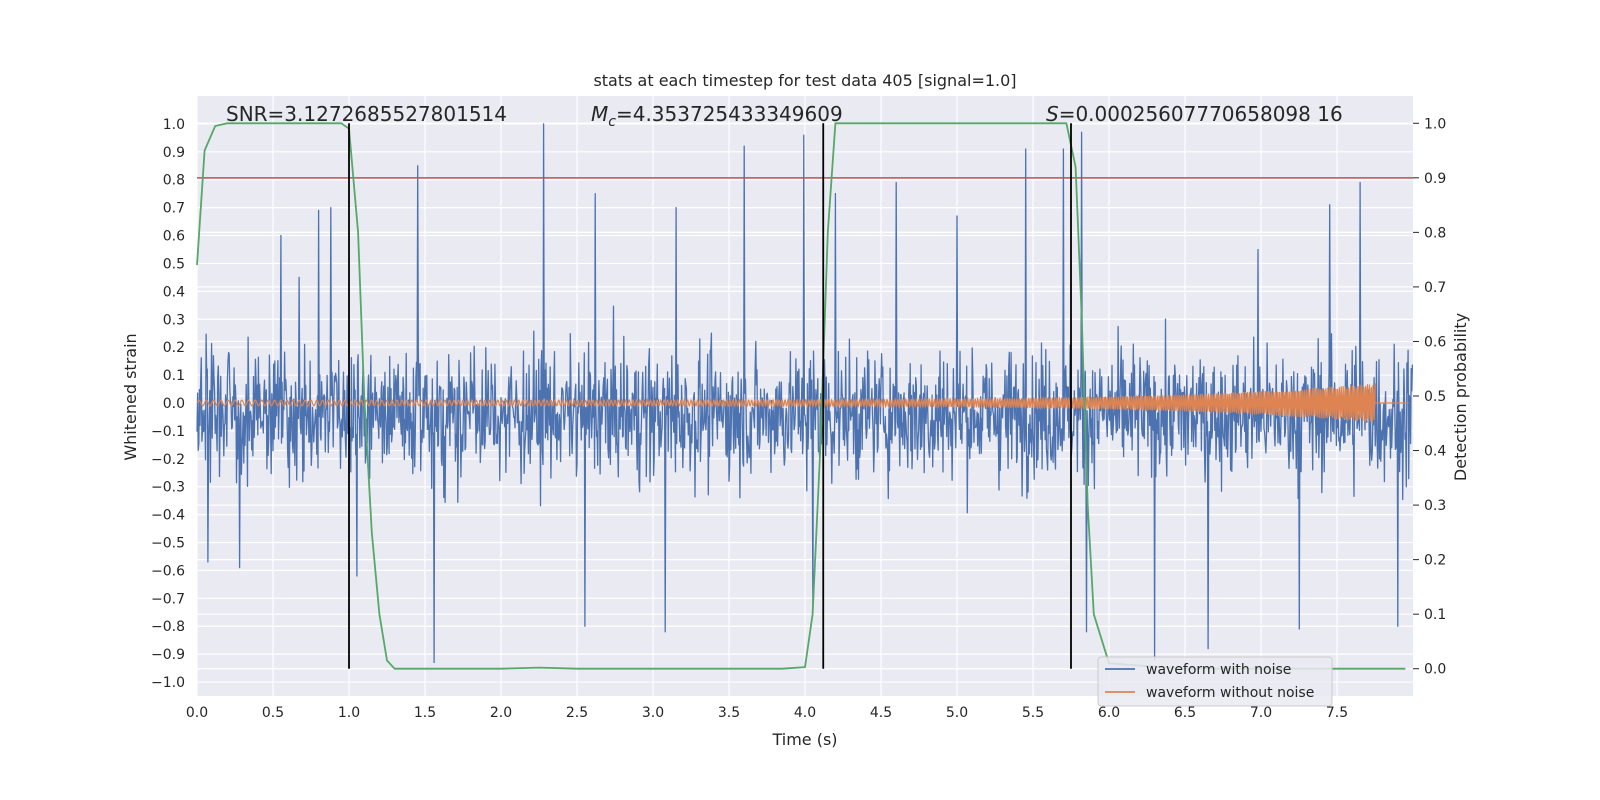  Describe the element at coordinates (1435, 179) in the screenshot. I see `y2-tick-label: 0.9` at that location.